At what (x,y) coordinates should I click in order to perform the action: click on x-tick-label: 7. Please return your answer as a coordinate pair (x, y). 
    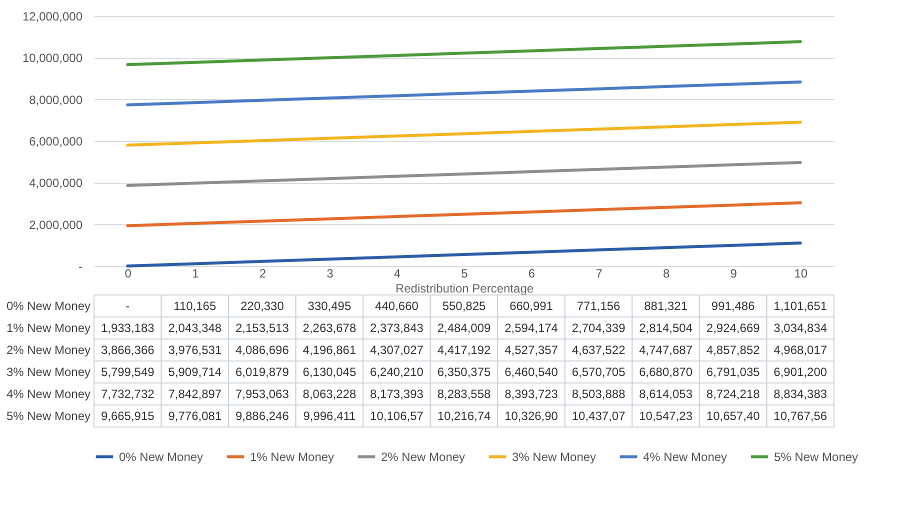
    Looking at the image, I should click on (599, 273).